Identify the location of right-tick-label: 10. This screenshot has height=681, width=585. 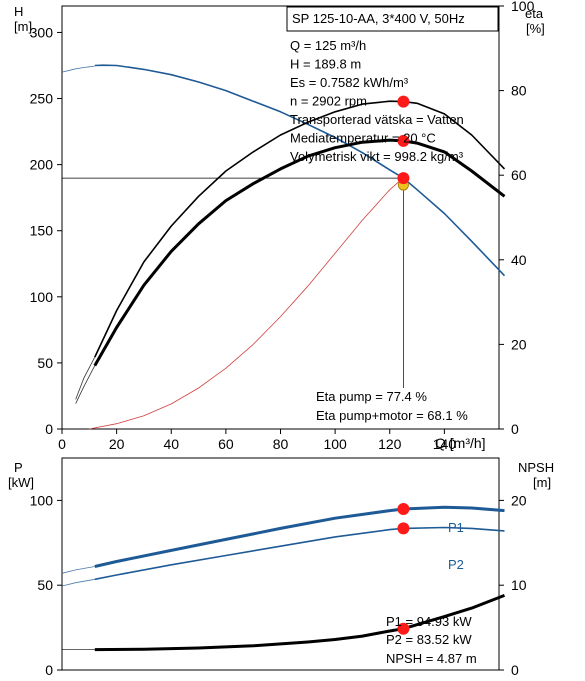
(519, 585).